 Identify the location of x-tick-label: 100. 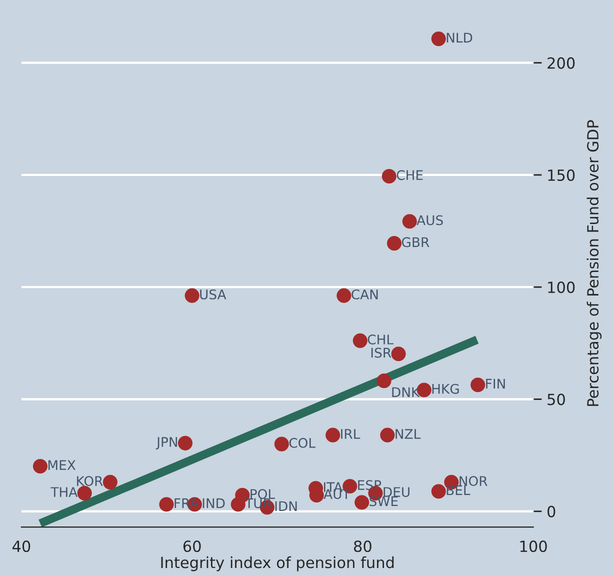
(533, 546).